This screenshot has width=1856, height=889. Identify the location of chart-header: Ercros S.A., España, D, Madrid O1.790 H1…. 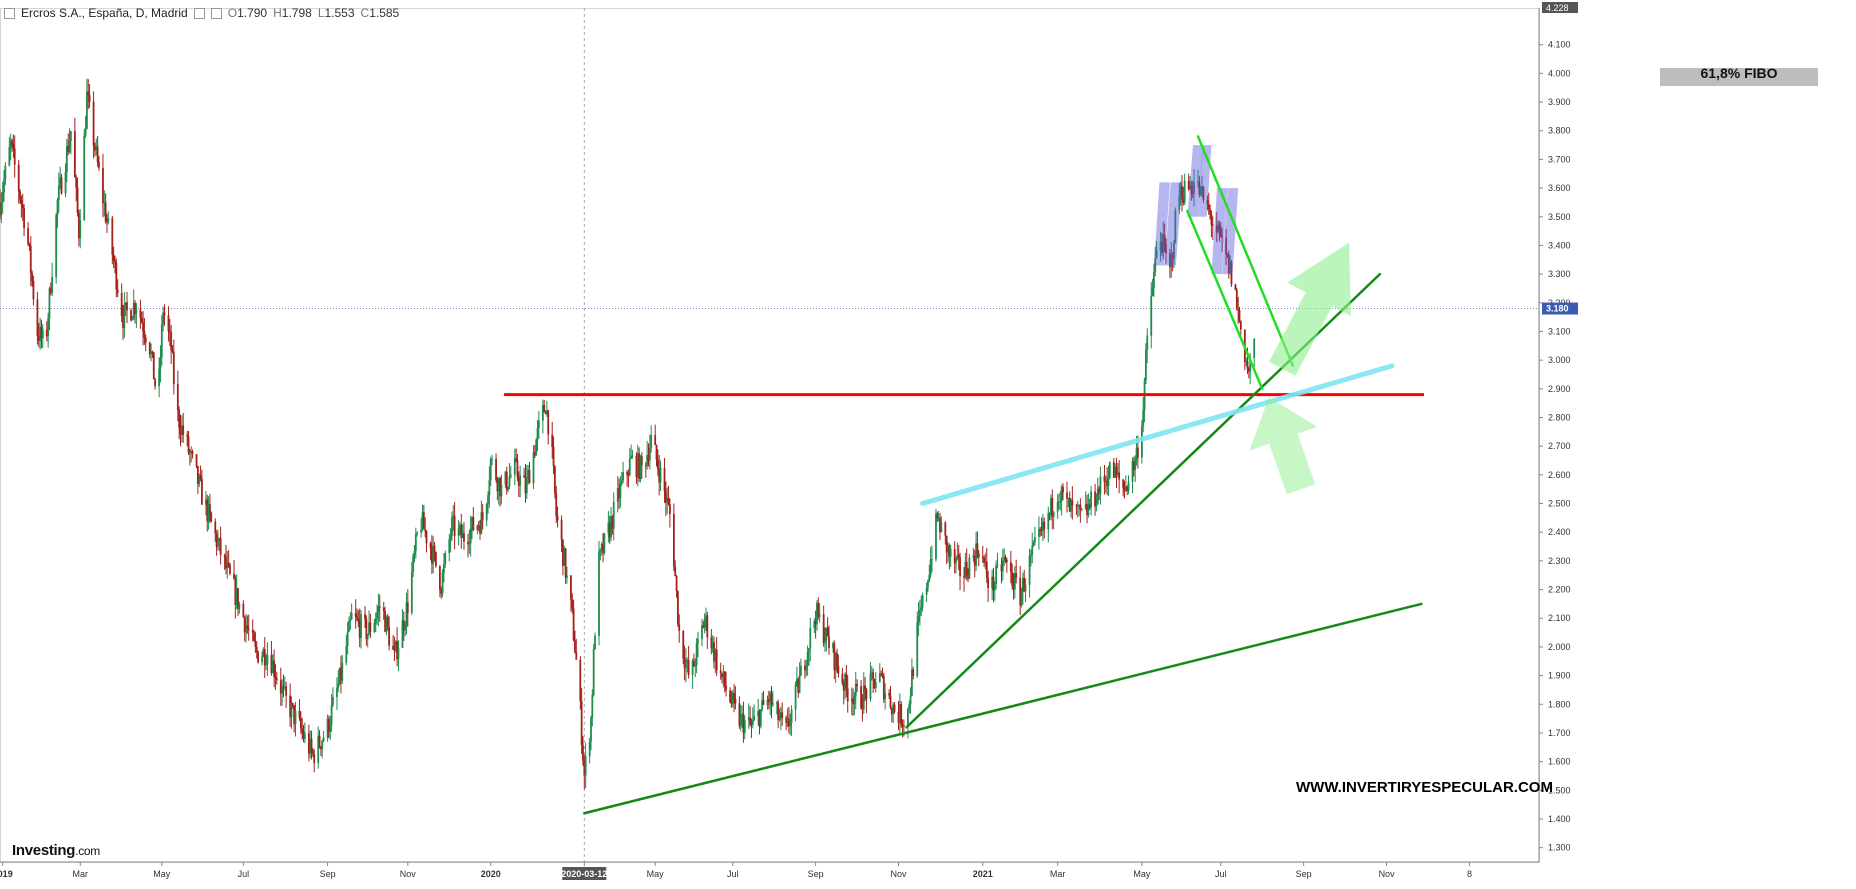
(201, 13).